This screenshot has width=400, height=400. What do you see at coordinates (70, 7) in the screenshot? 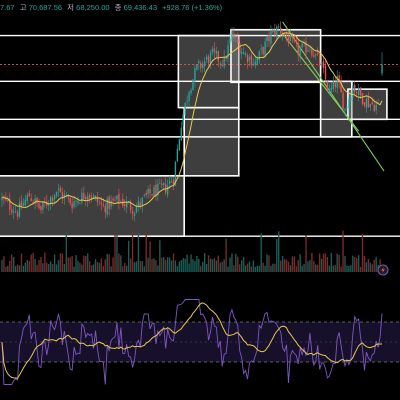
I see `low-label: 저` at bounding box center [70, 7].